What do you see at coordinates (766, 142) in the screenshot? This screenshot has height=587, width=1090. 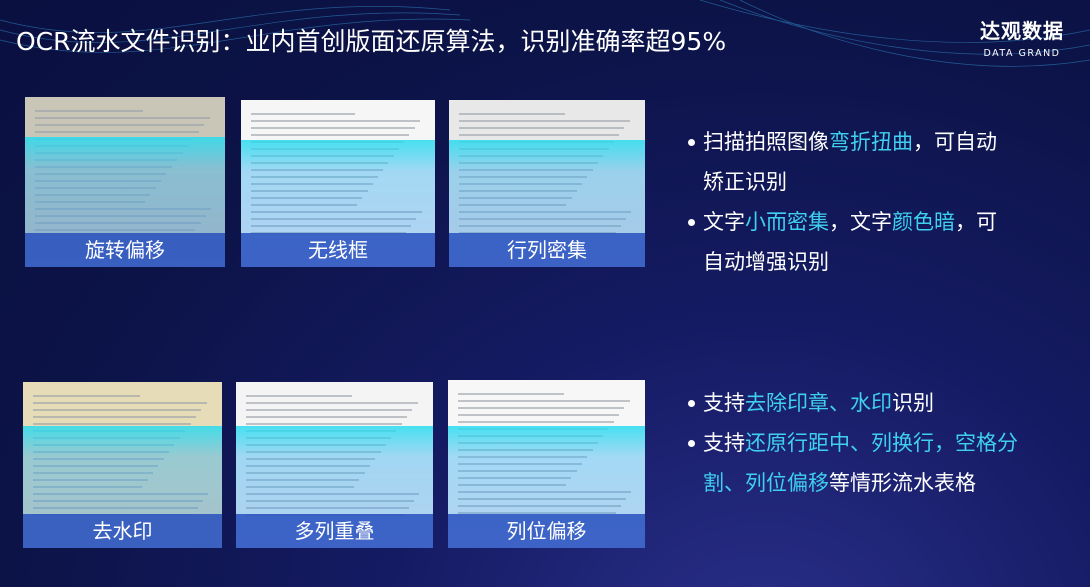 I see `bullet-text: 扫描拍照图像` at bounding box center [766, 142].